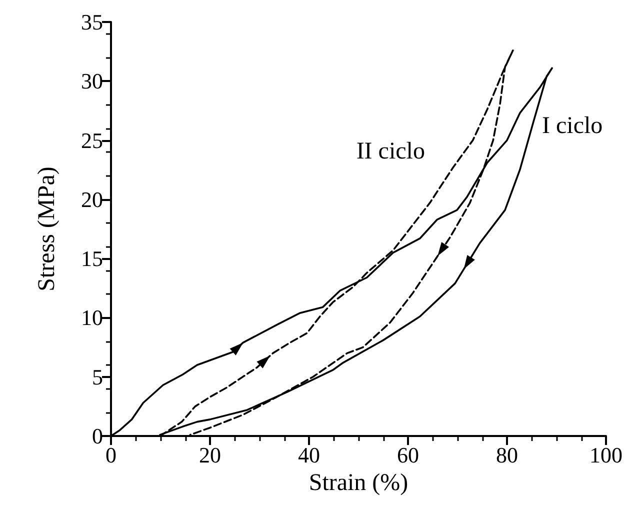 The width and height of the screenshot is (636, 529). I want to click on x-tick-label: 20, so click(210, 455).